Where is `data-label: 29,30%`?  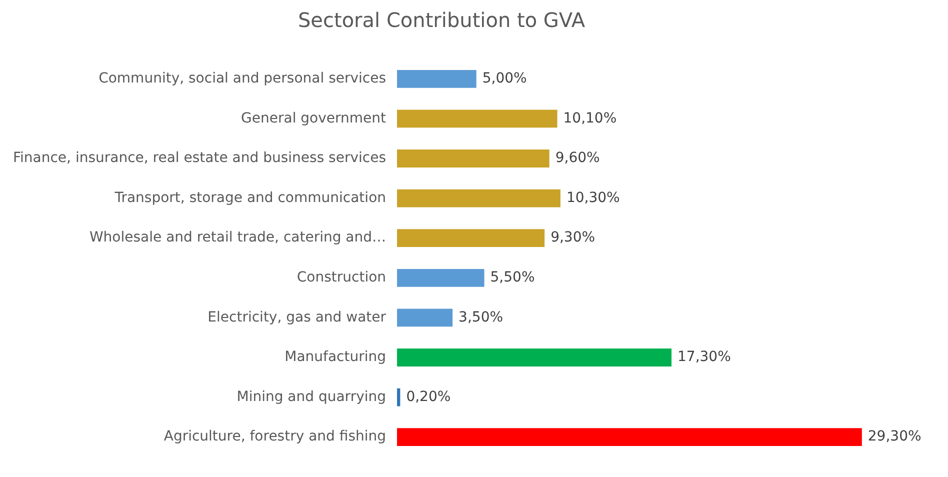
data-label: 29,30% is located at coordinates (895, 436).